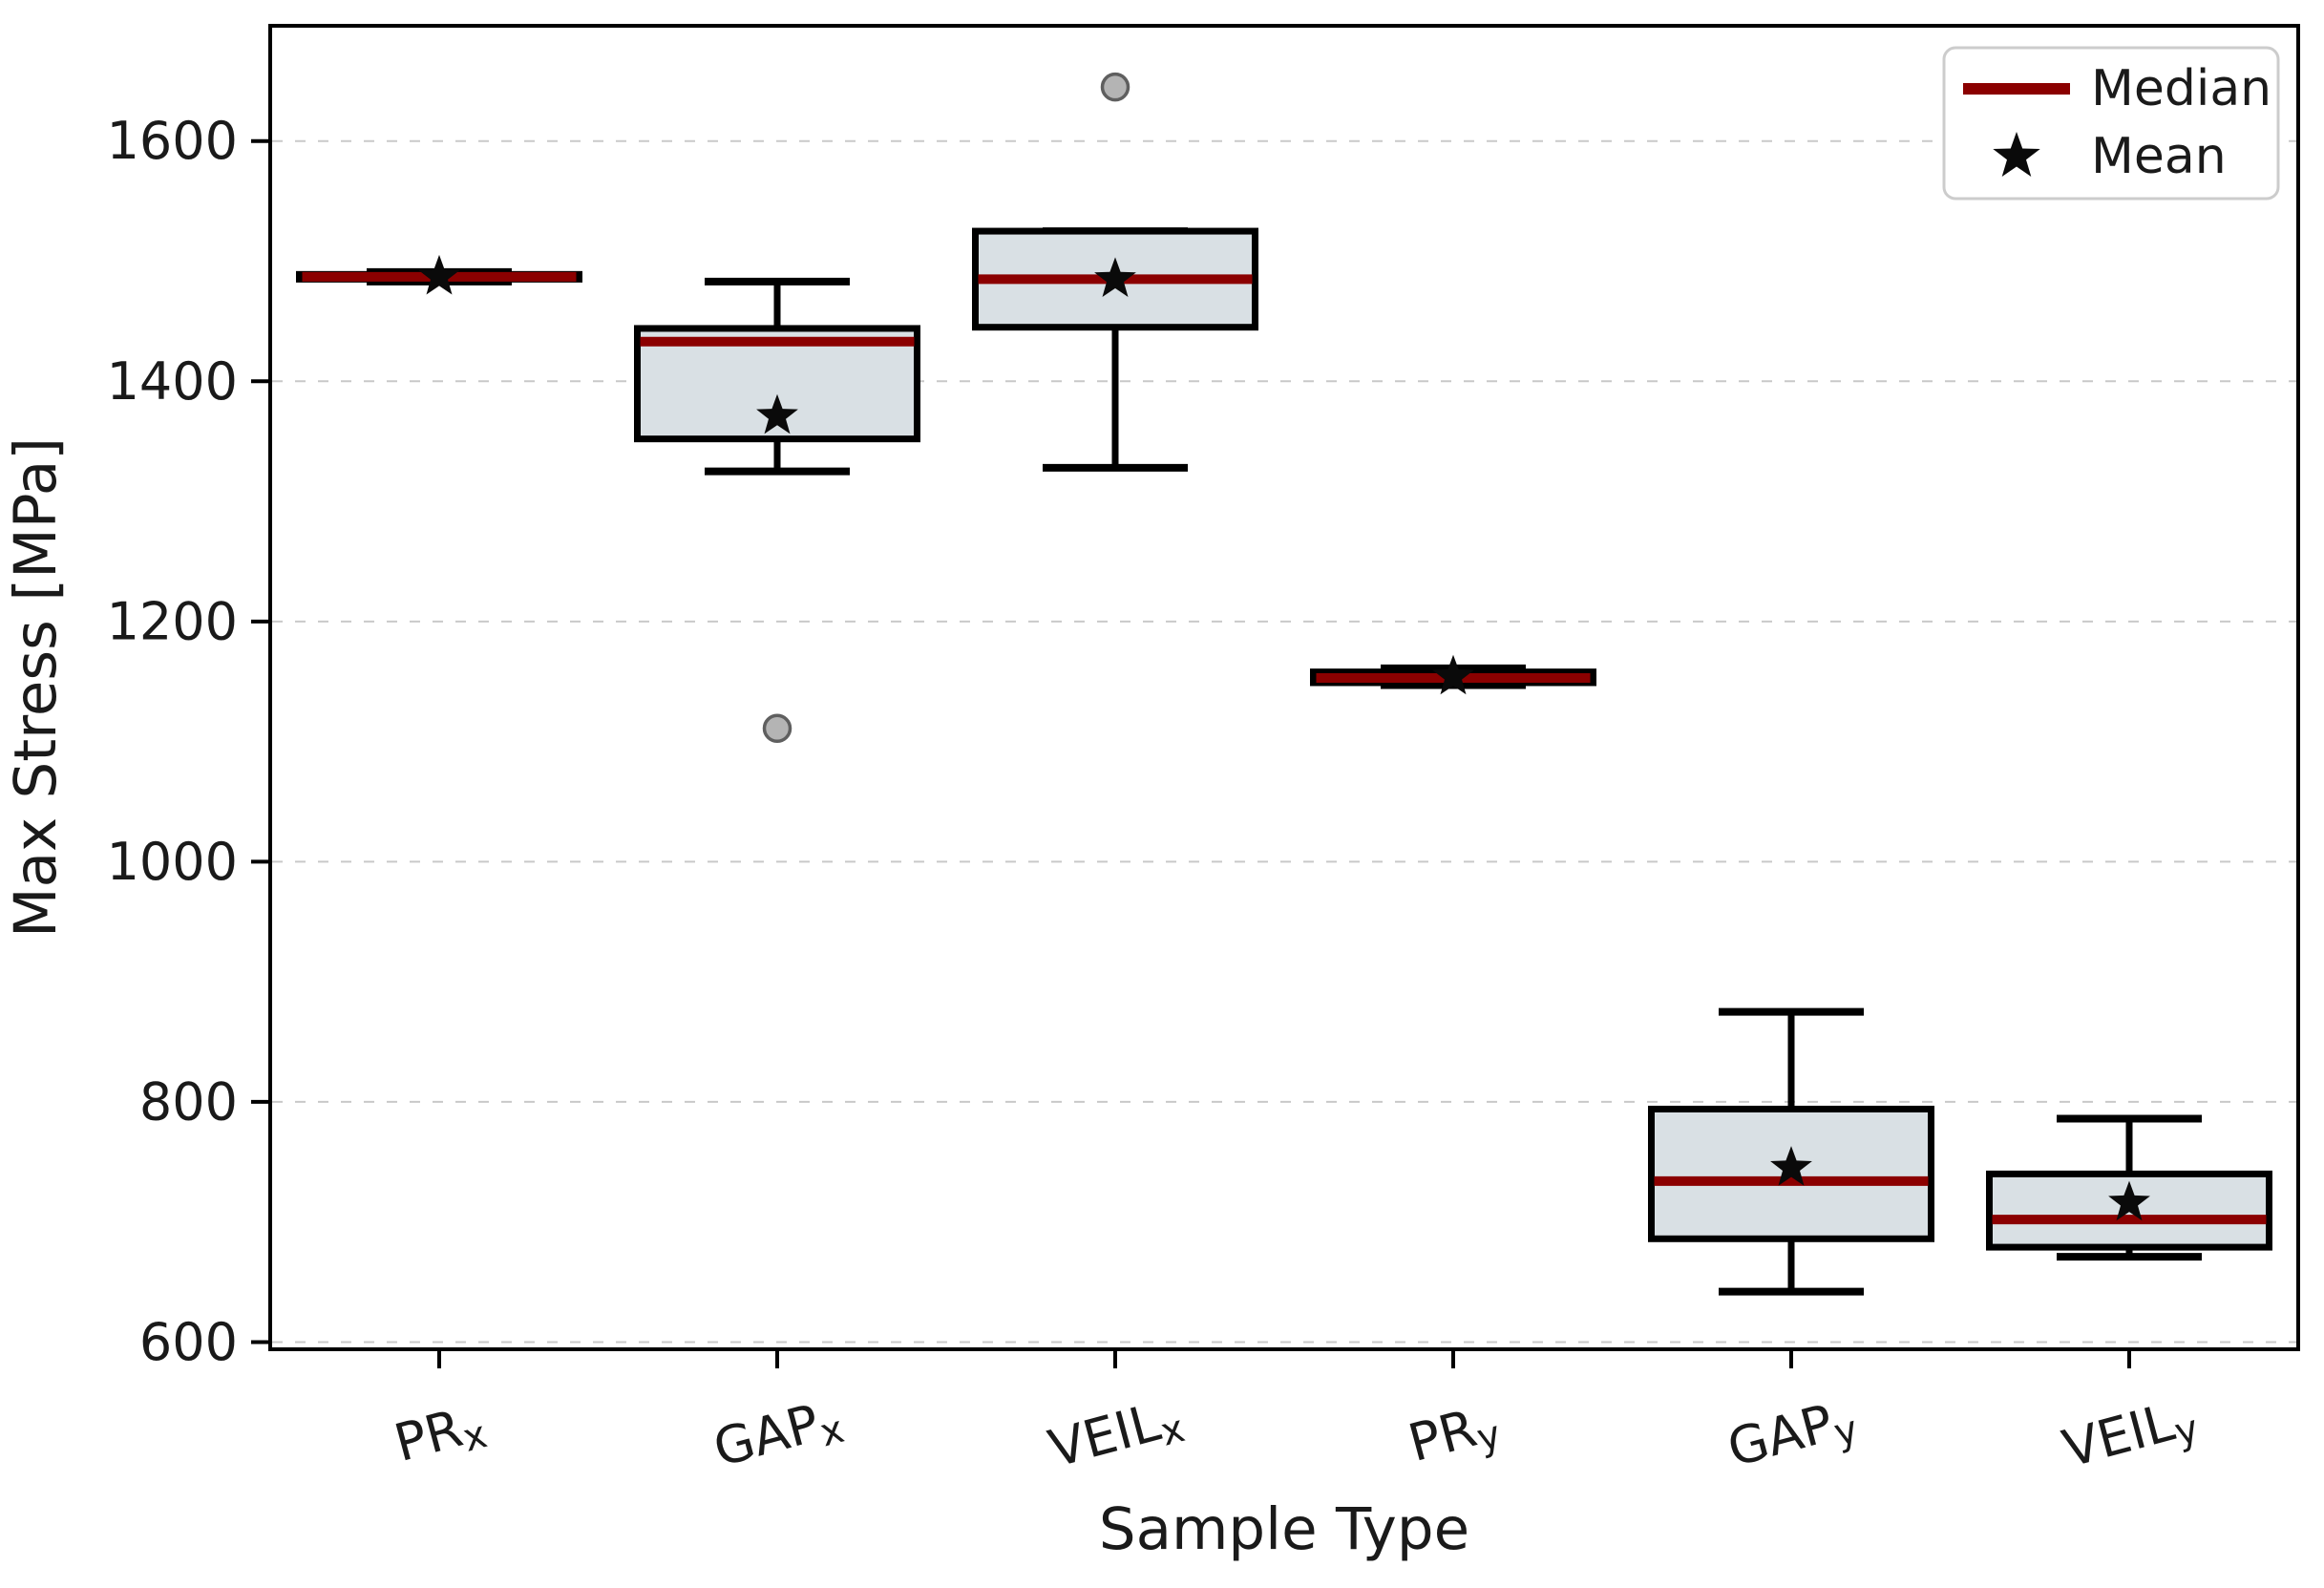 The image size is (2324, 1588). What do you see at coordinates (172, 621) in the screenshot?
I see `y-tick-label: 1200` at bounding box center [172, 621].